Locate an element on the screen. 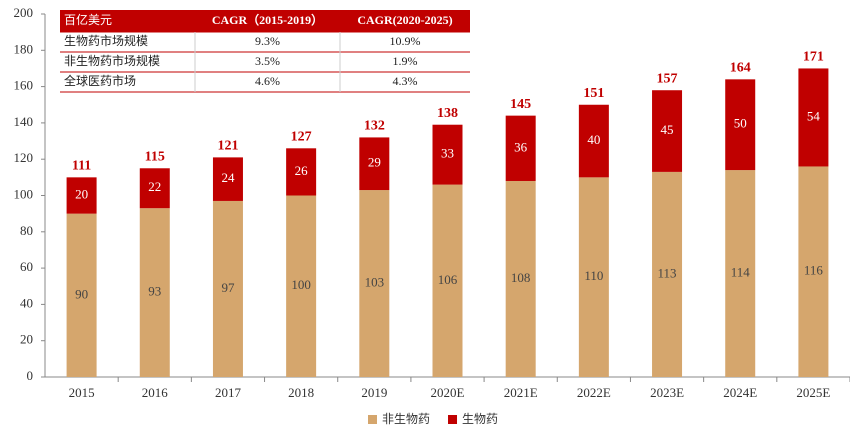  total-label: 138 is located at coordinates (447, 113).